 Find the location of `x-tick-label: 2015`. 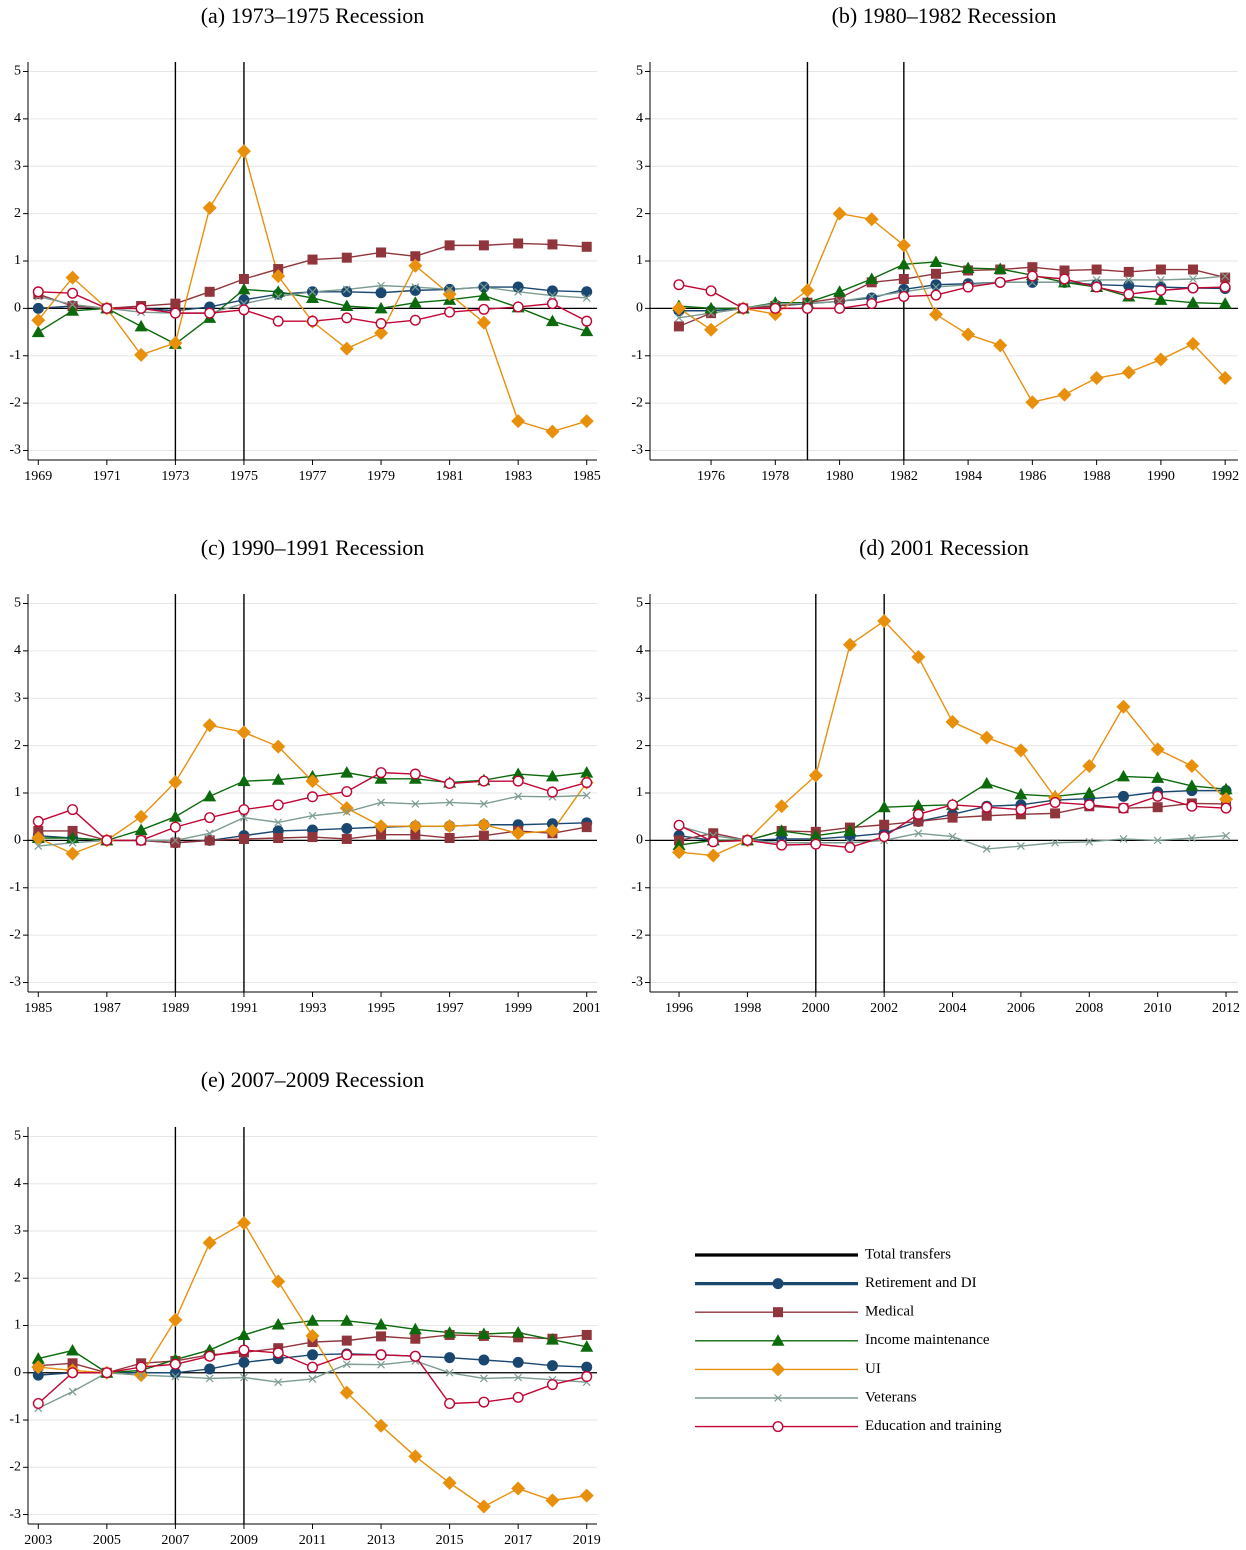

x-tick-label: 2015 is located at coordinates (450, 1540).